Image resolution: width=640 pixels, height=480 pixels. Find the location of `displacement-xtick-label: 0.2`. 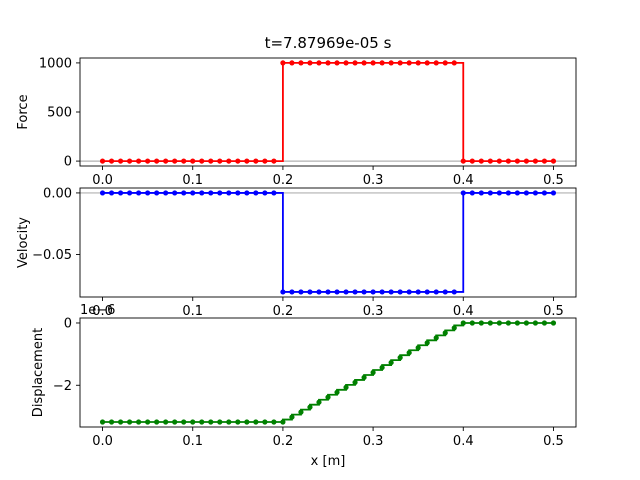

displacement-xtick-label: 0.2 is located at coordinates (283, 441).